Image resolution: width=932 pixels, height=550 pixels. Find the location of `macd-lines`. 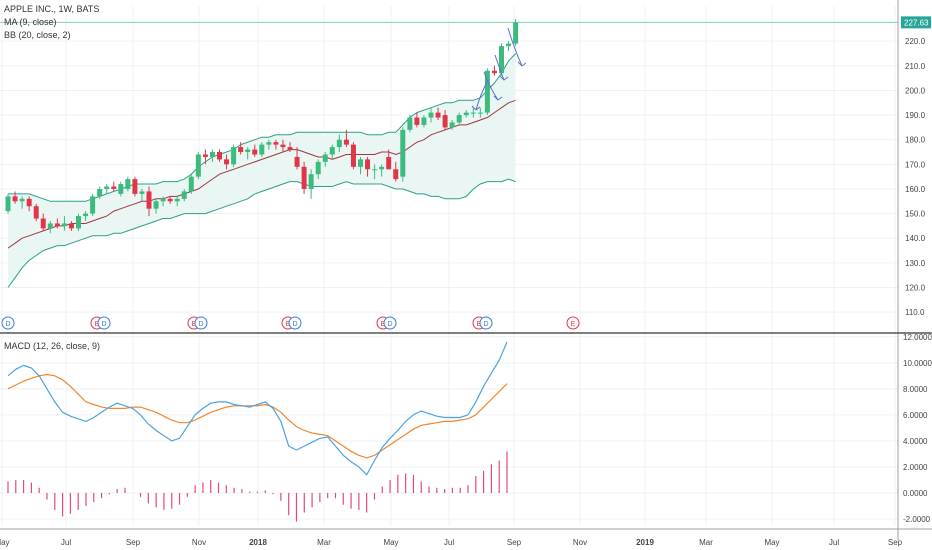

macd-lines is located at coordinates (257, 408).